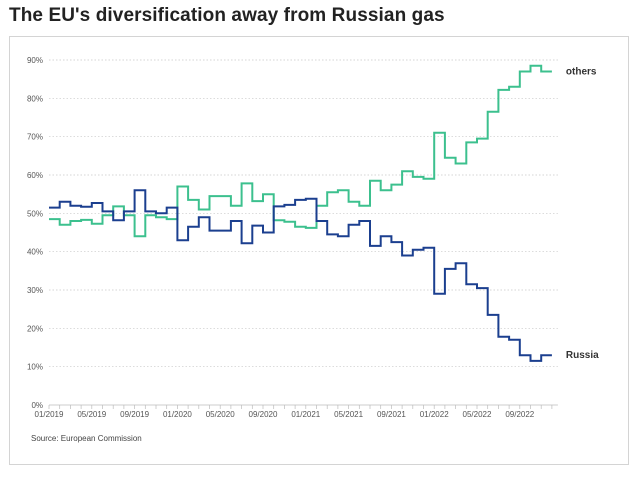 The width and height of the screenshot is (640, 477). I want to click on y-tick-label: 30%, so click(35, 290).